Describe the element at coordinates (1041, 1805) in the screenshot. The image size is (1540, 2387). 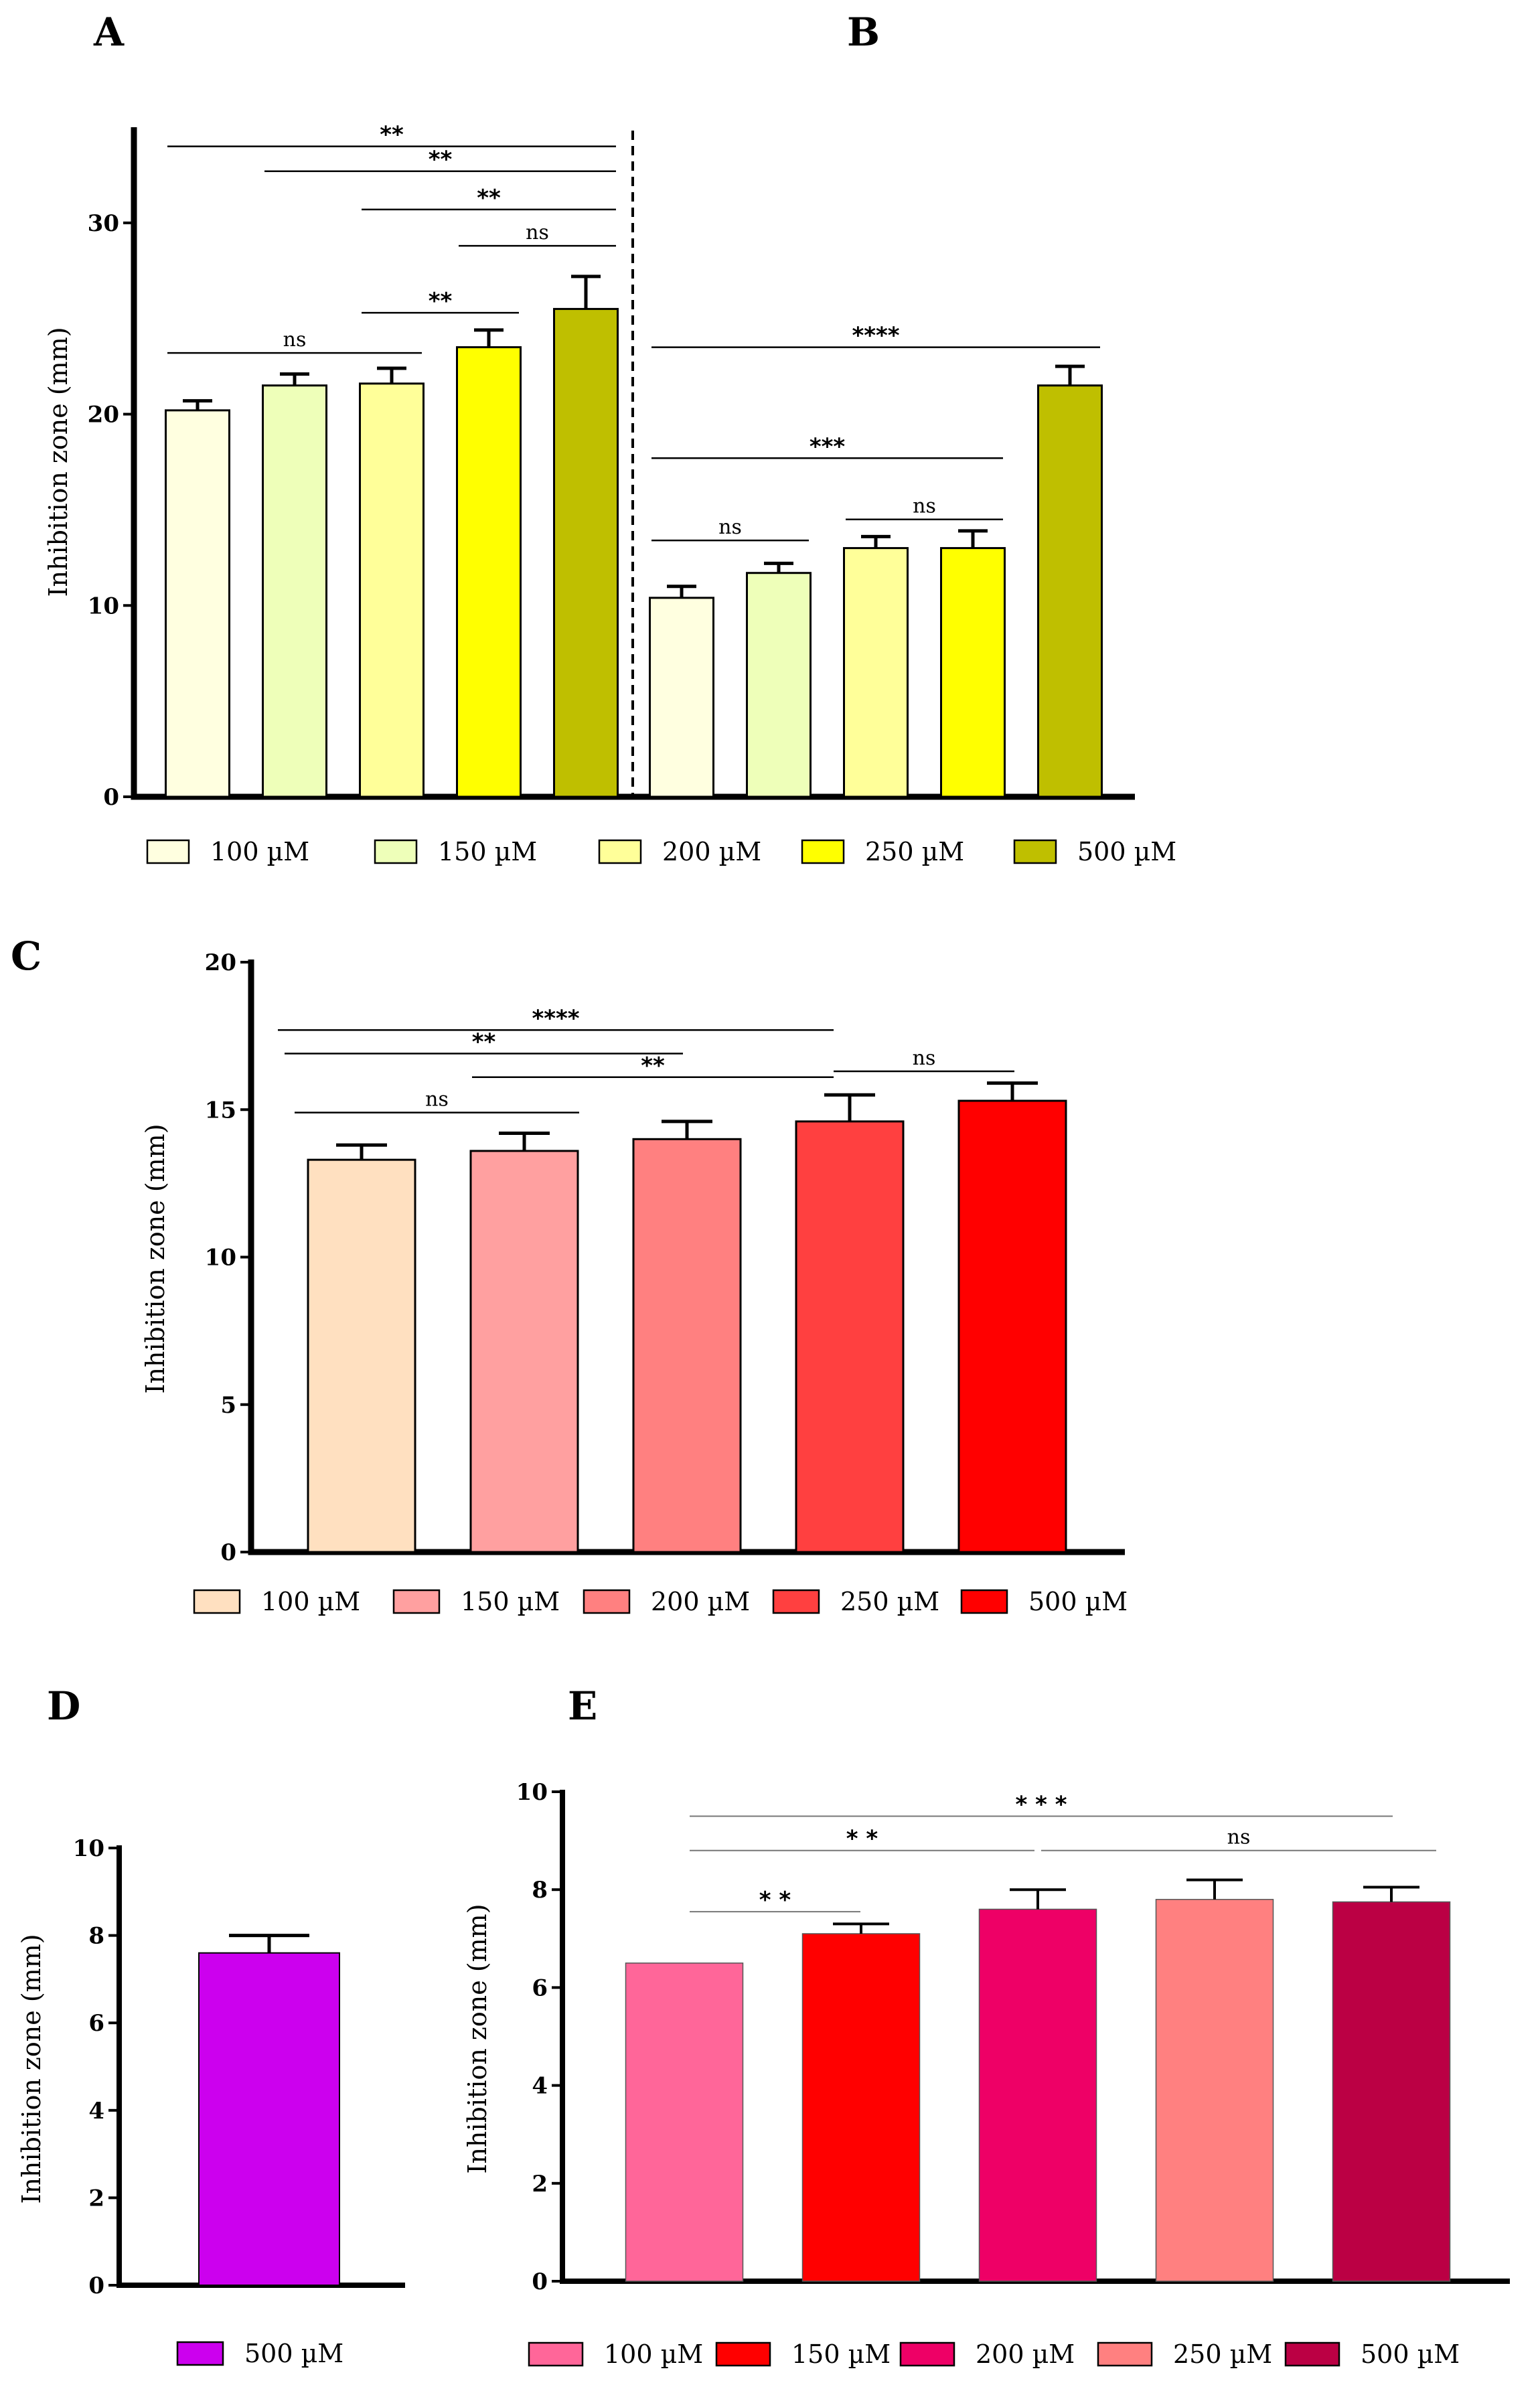
I see `significance-label: * * *` at that location.